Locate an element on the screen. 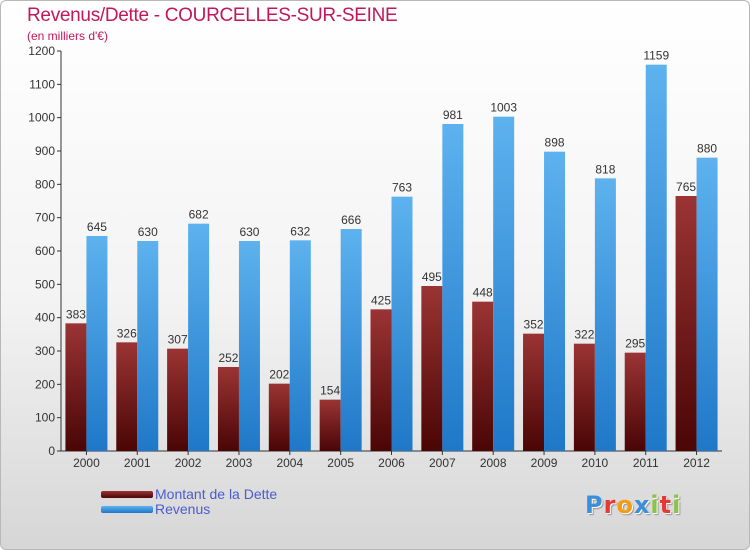 This screenshot has height=550, width=750. data-label-revenus: 981 is located at coordinates (453, 115).